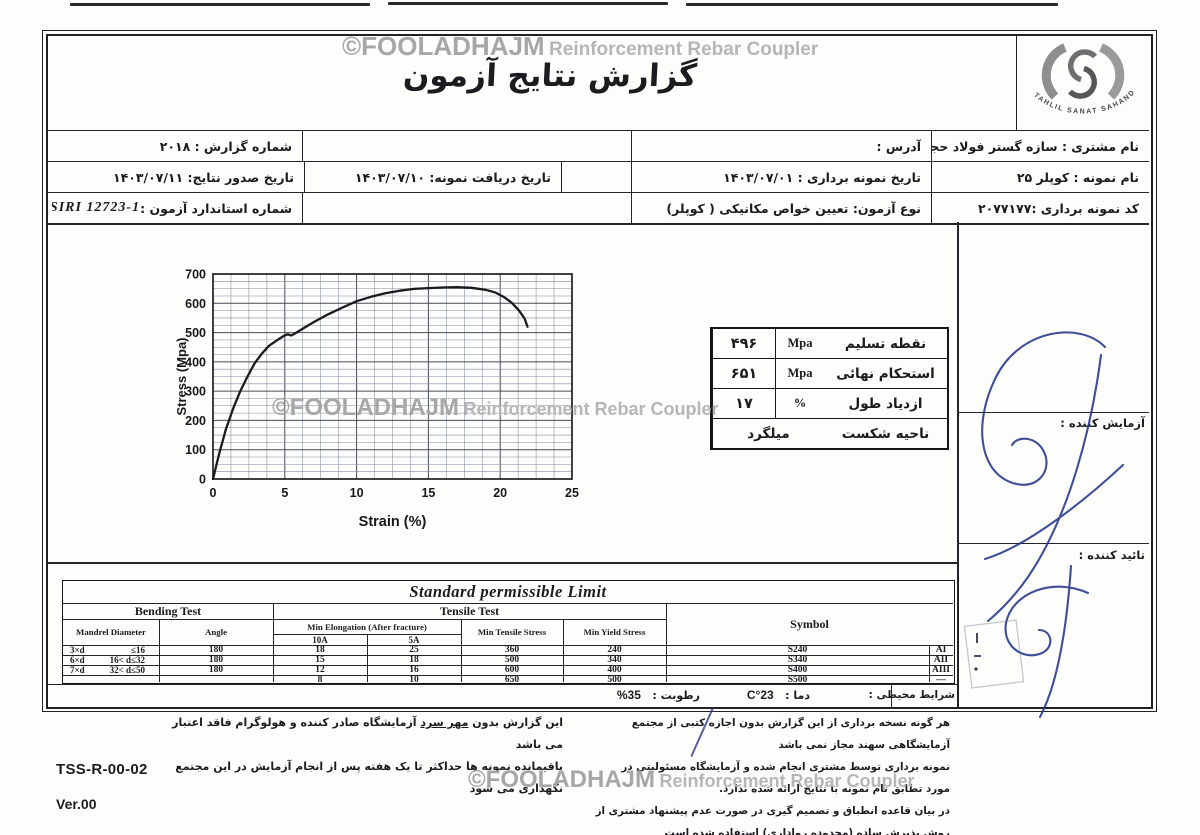 Image resolution: width=1200 pixels, height=835 pixels. I want to click on humidity-value: 35%, so click(628, 695).